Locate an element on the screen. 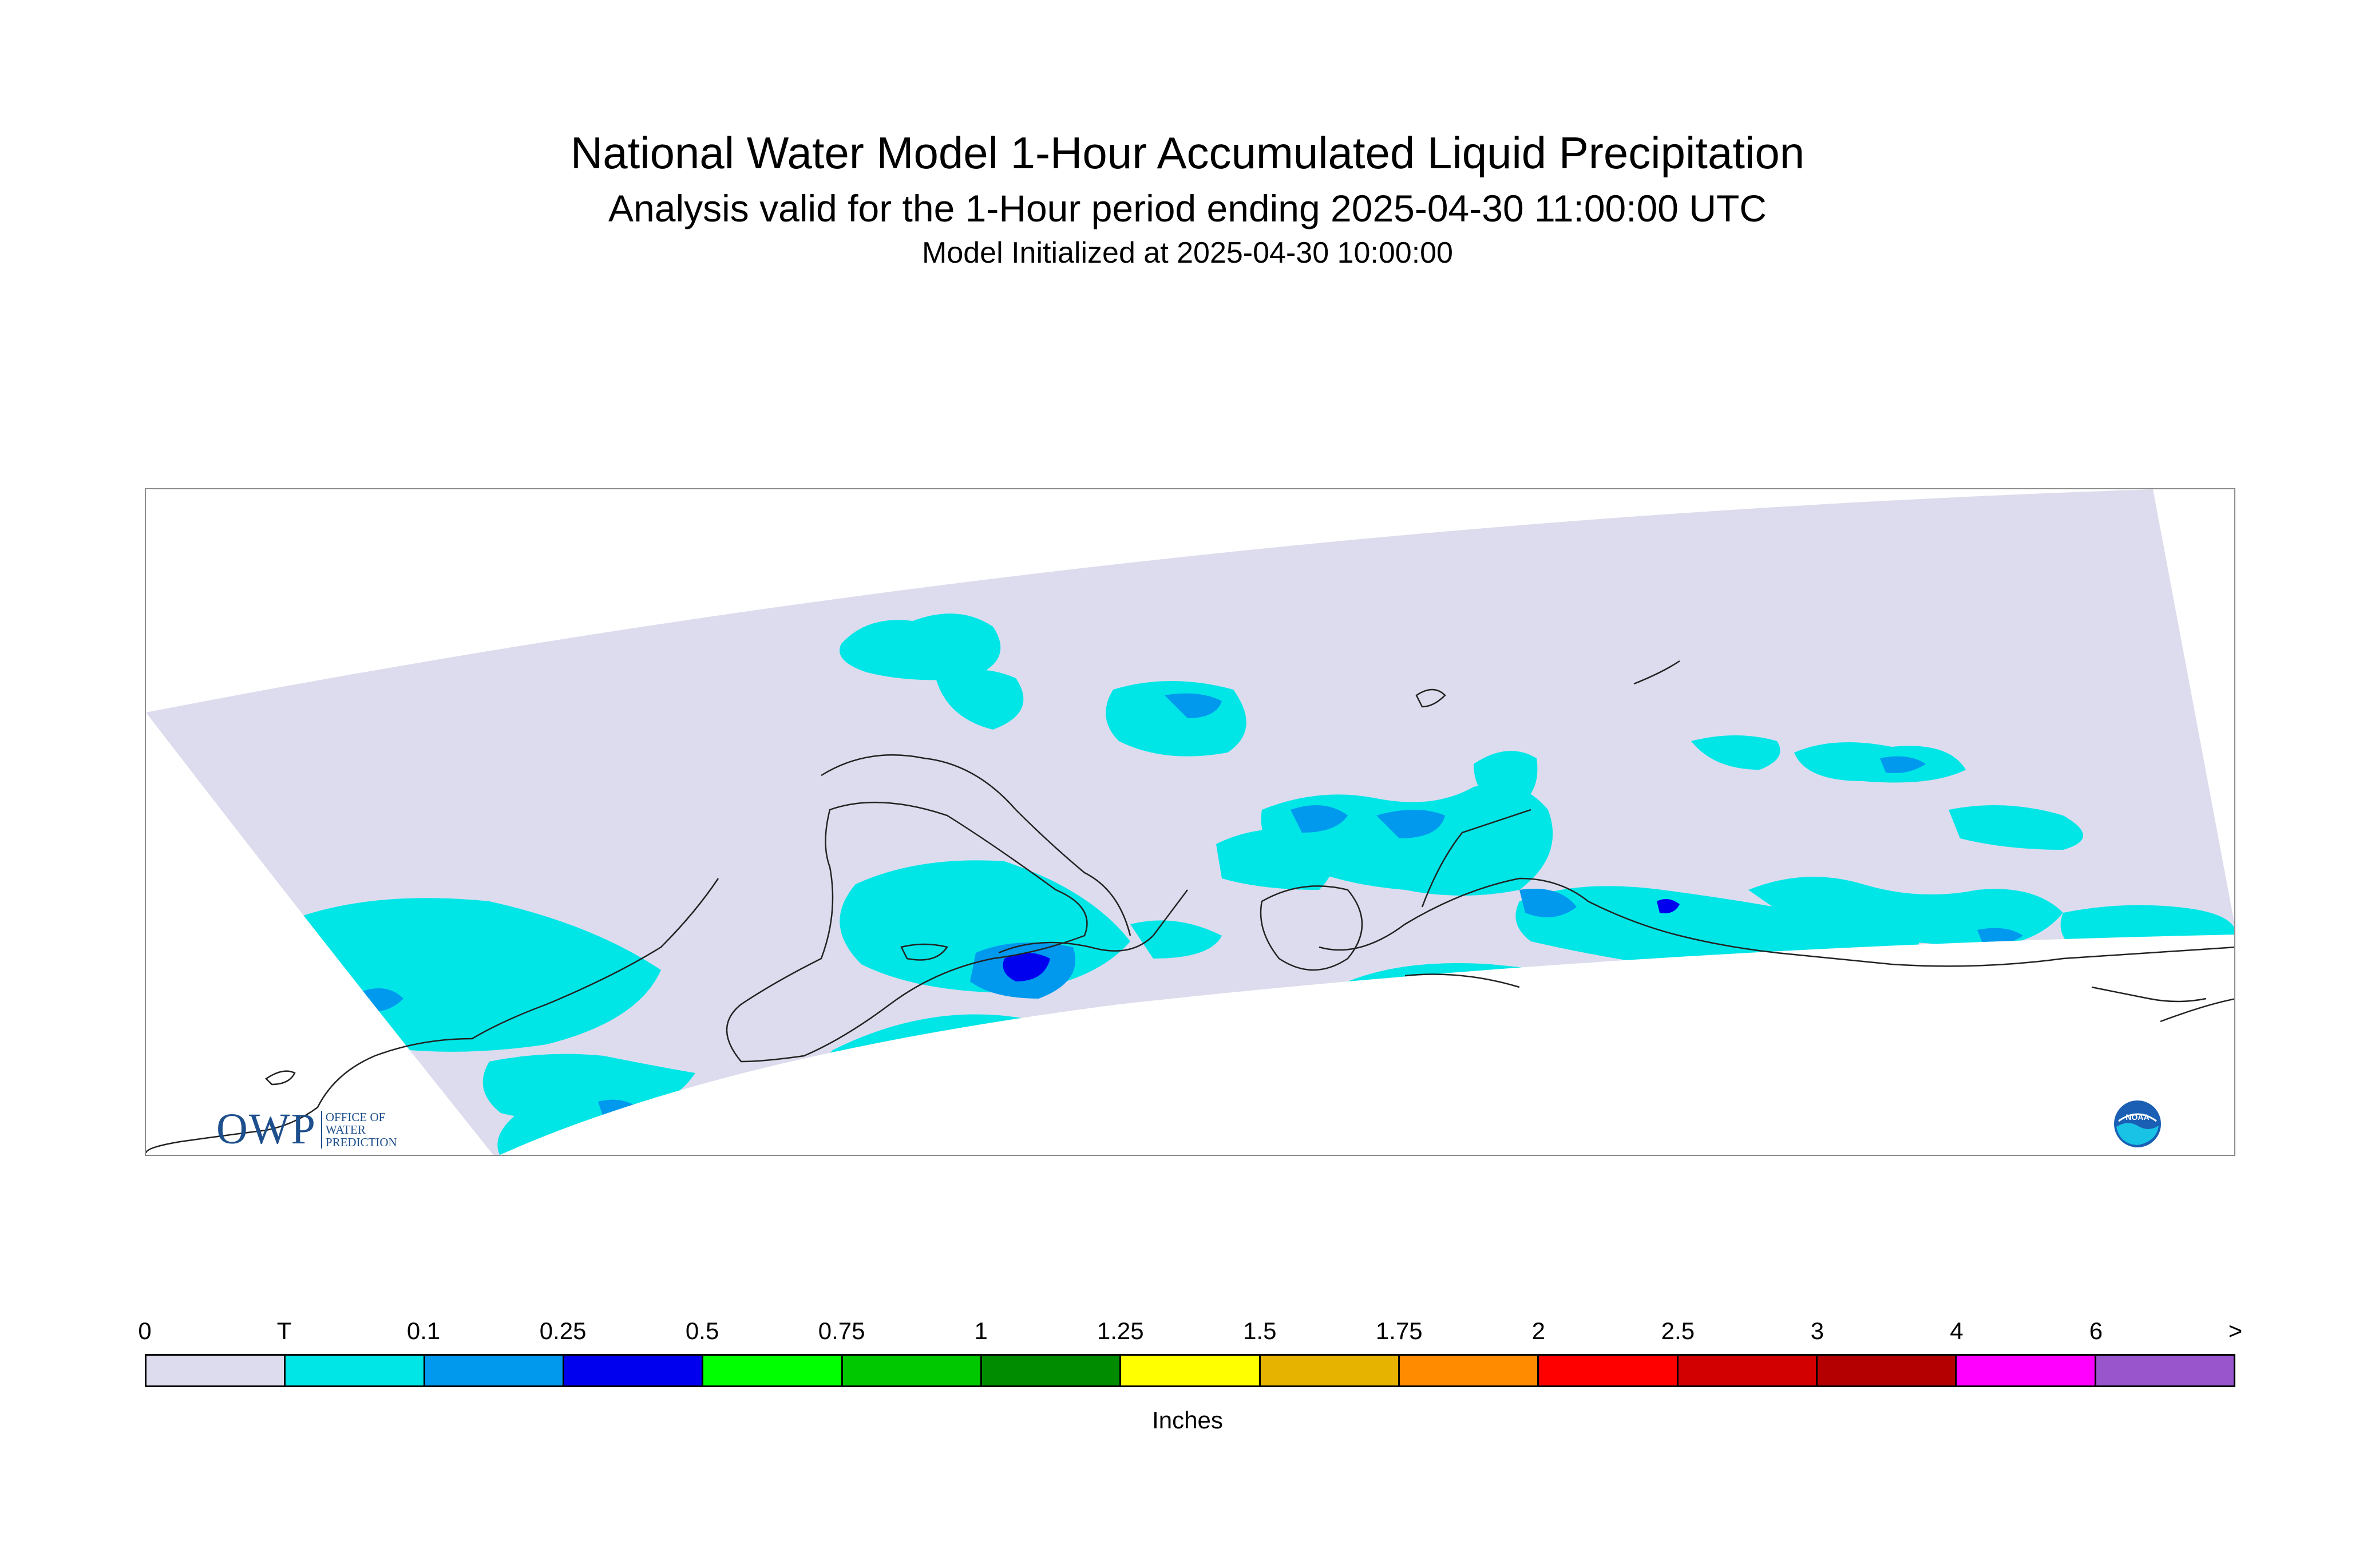 This screenshot has width=2375, height=1568. legend-tick-label: 2 is located at coordinates (1539, 1330).